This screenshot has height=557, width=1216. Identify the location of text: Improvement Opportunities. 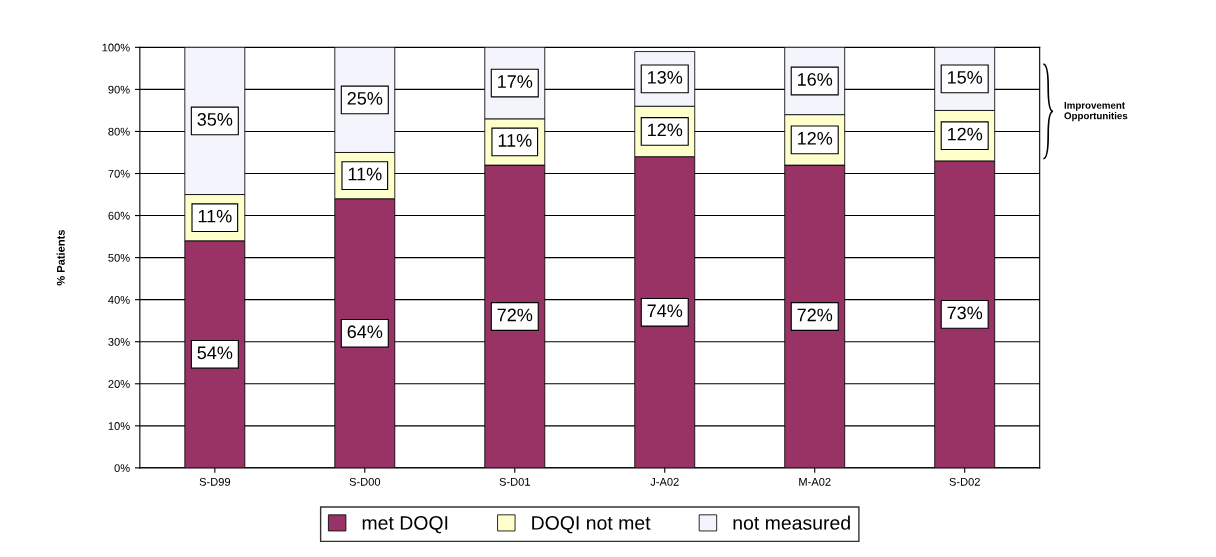
(1096, 111).